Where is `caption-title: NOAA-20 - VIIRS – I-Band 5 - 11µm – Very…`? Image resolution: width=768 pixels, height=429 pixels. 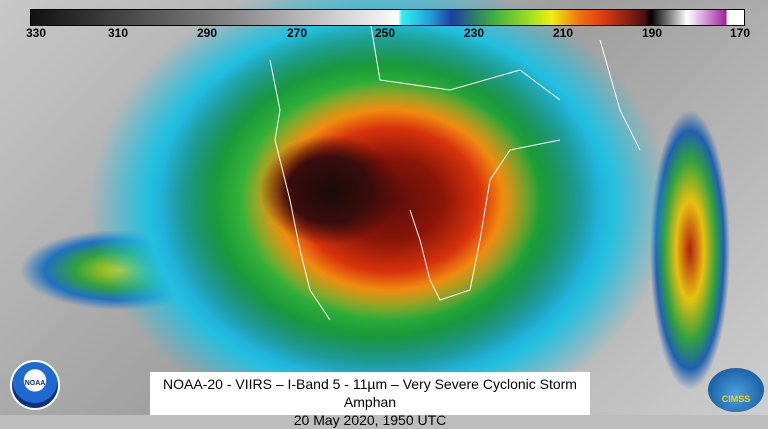 caption-title: NOAA-20 - VIIRS – I-Band 5 - 11µm – Very… is located at coordinates (370, 393).